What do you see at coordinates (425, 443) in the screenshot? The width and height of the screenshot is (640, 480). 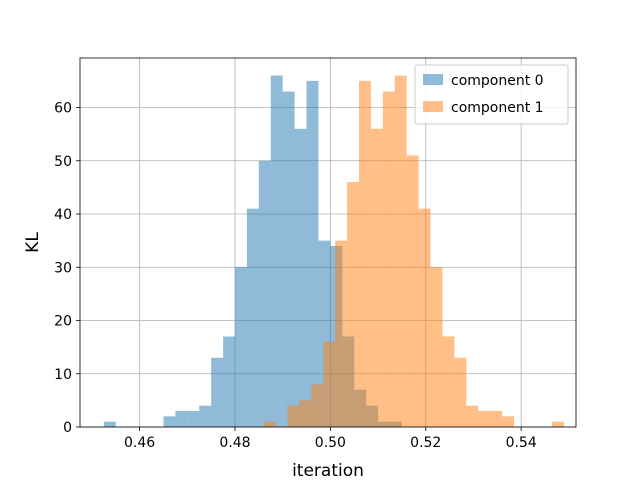 I see `x-tick-label-3: 0.52` at bounding box center [425, 443].